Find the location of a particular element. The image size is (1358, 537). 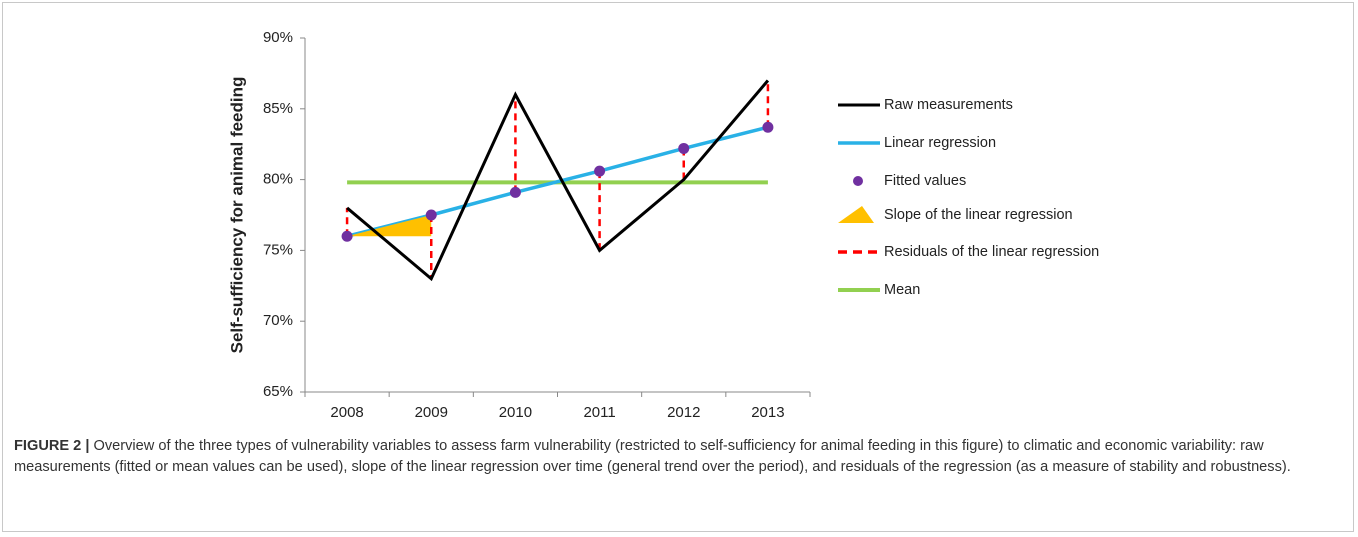

caption-label: FIGURE 2 | is located at coordinates (52, 446).